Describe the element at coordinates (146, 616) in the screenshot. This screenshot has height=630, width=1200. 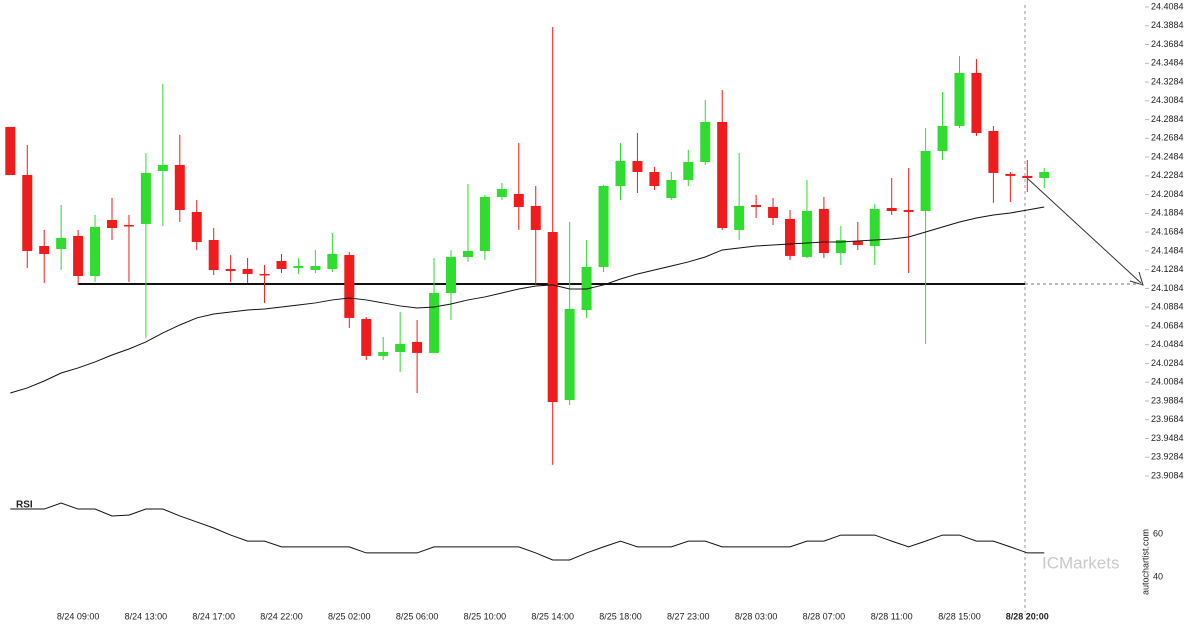
I see `x-tick-label: 8/24 13:00` at that location.